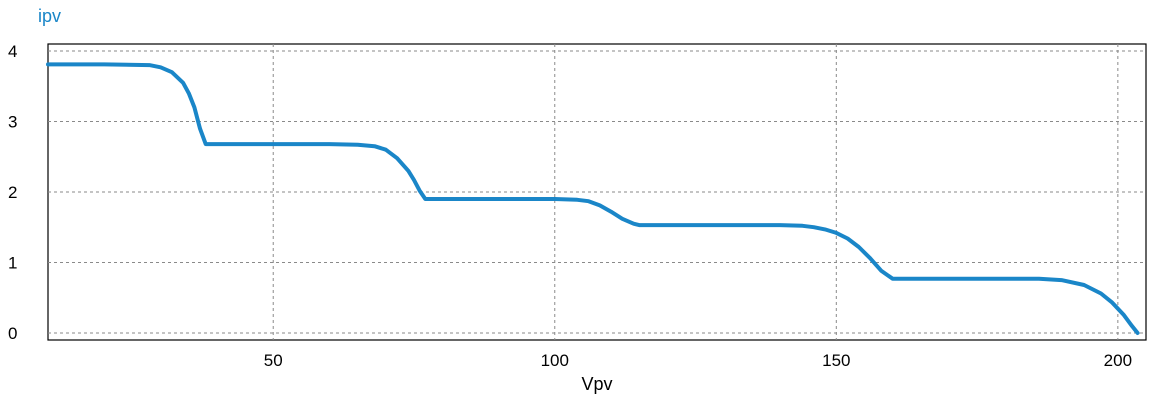 This screenshot has width=1152, height=399. I want to click on x-tick-label: 50, so click(273, 360).